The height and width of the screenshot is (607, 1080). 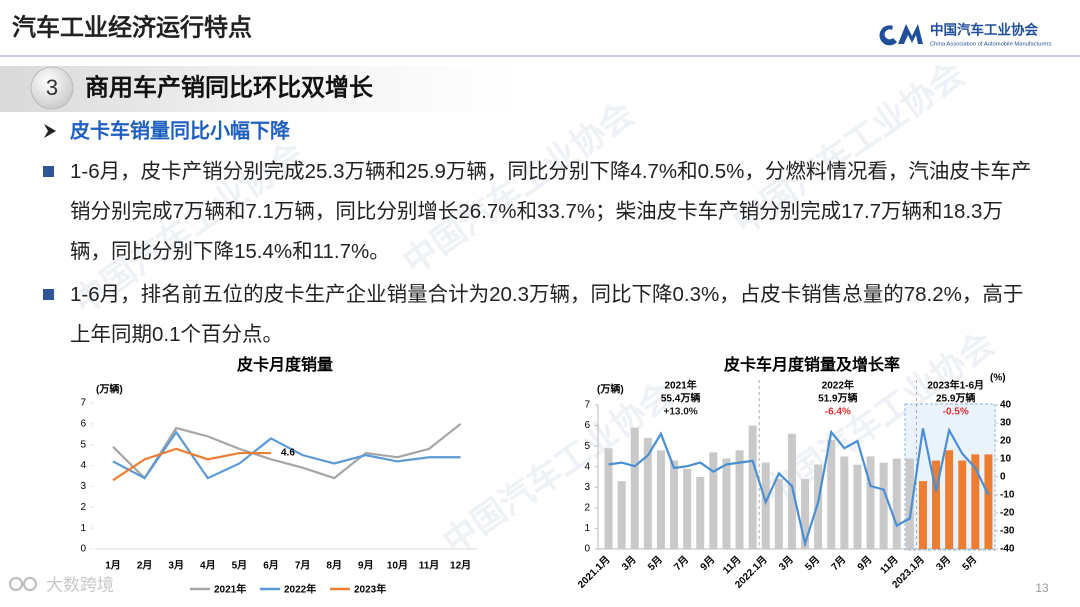 I want to click on y2-tick-label: 30, so click(x=1006, y=423).